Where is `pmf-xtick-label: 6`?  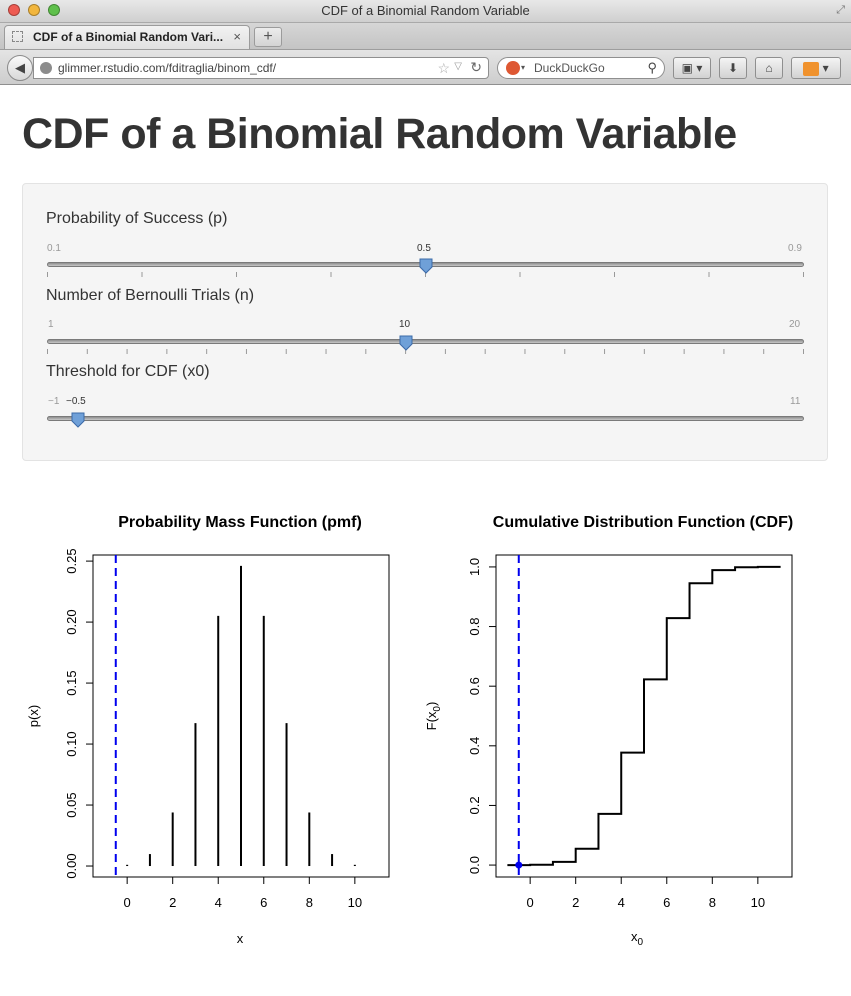
pmf-xtick-label: 6 is located at coordinates (263, 902).